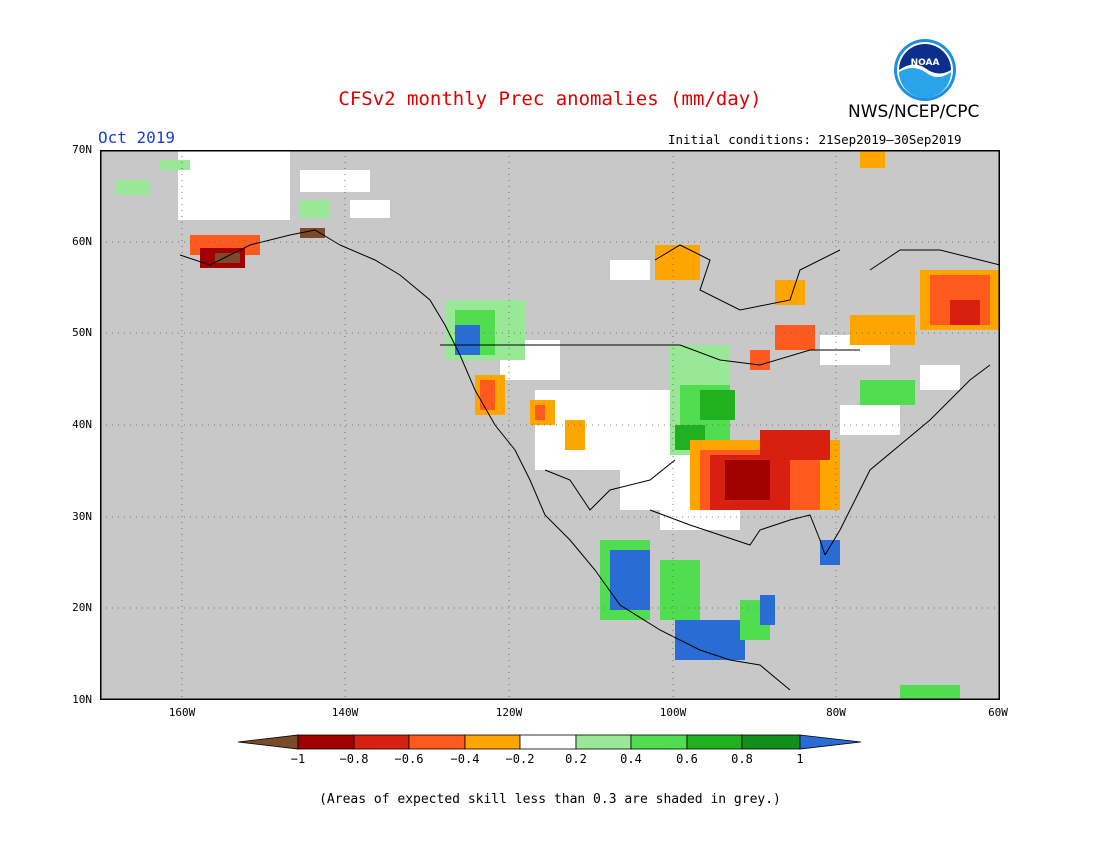 Image resolution: width=1100 pixels, height=850 pixels. Describe the element at coordinates (509, 712) in the screenshot. I see `lon-label: 120W` at that location.